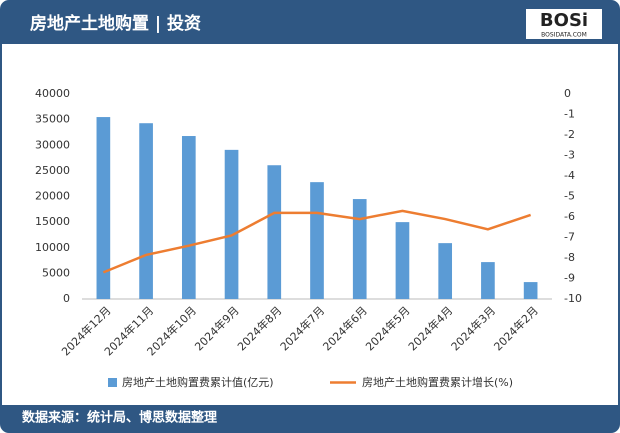  Describe the element at coordinates (66, 298) in the screenshot. I see `y-tick-label: 0` at that location.